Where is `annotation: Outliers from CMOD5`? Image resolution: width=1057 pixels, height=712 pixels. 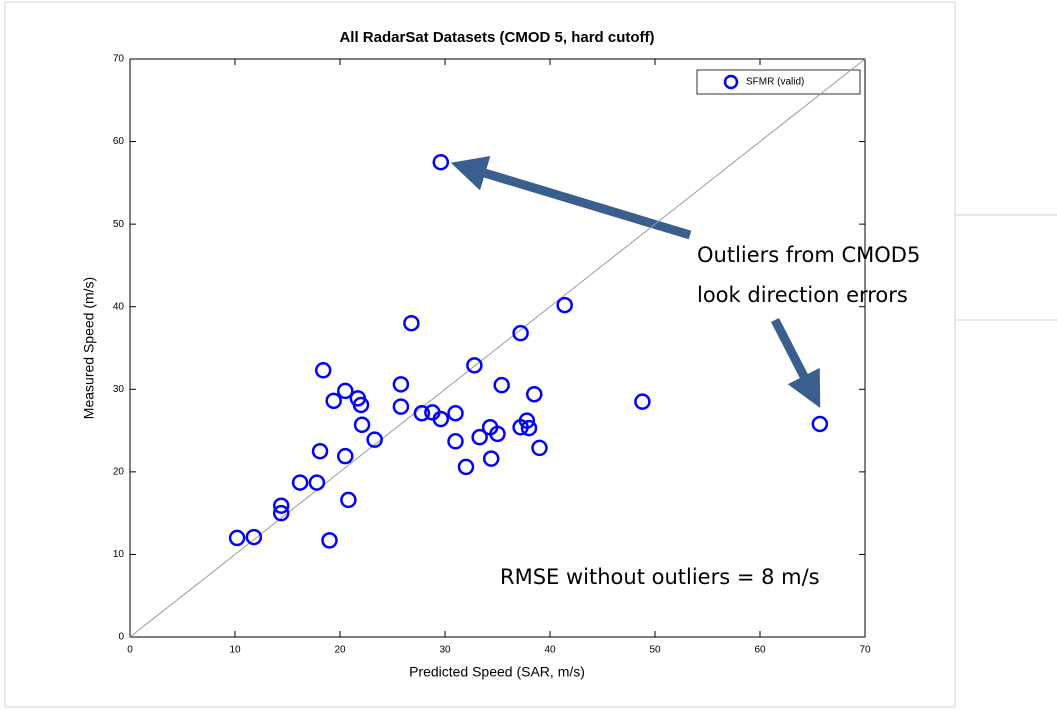 annotation: Outliers from CMOD5 is located at coordinates (808, 255).